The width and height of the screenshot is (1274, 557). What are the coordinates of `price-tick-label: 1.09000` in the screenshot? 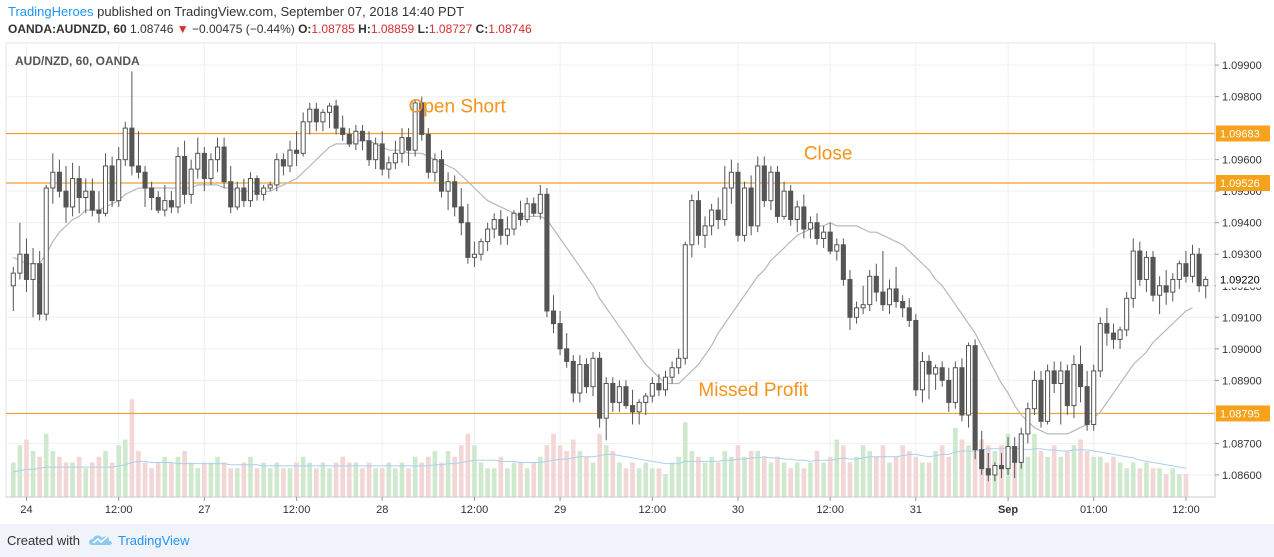 It's located at (1242, 350).